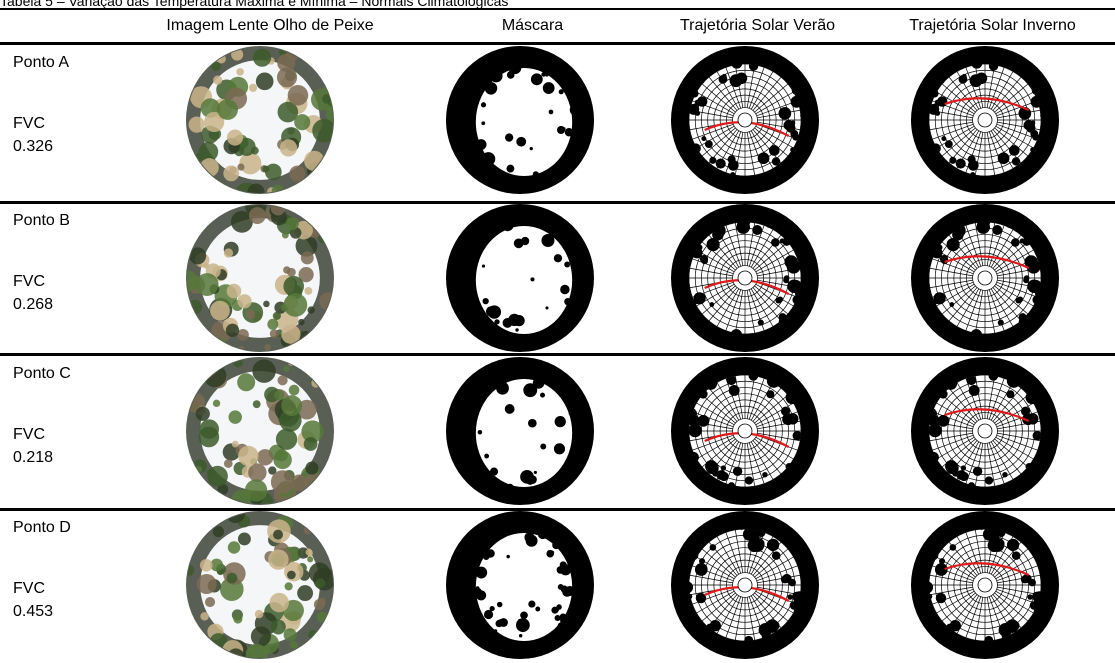 The image size is (1115, 663). Describe the element at coordinates (42, 569) in the screenshot. I see `row-label: Ponto D FVC 0.453` at that location.